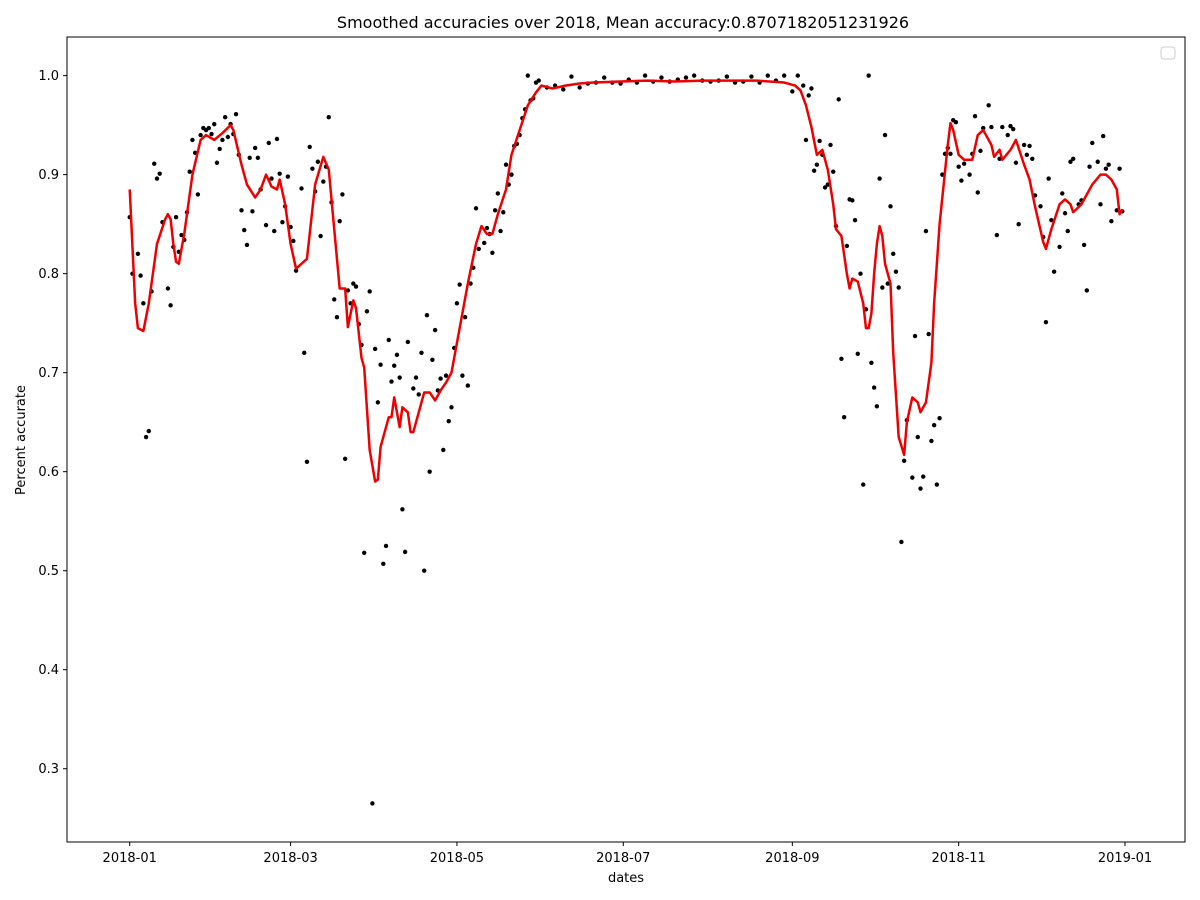  What do you see at coordinates (48, 472) in the screenshot?
I see `y-tick-label: 0.6` at bounding box center [48, 472].